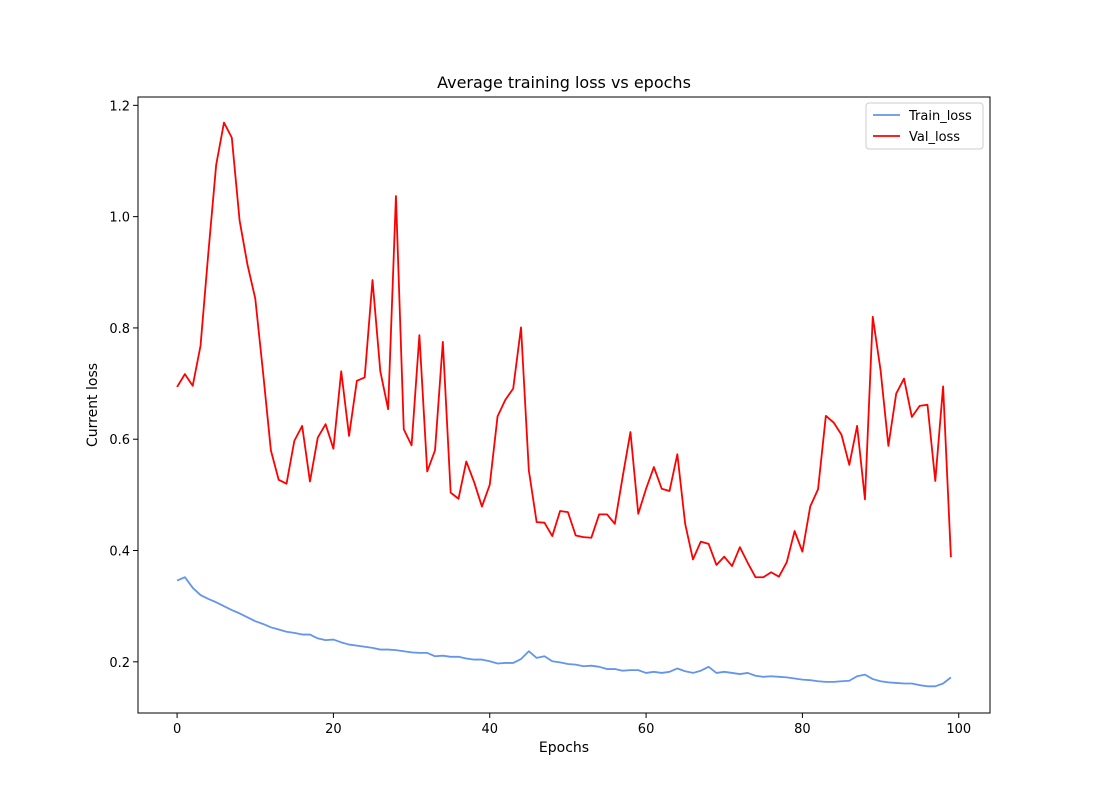 This screenshot has width=1100, height=805. What do you see at coordinates (119, 552) in the screenshot?
I see `y-tick-label: 0.4` at bounding box center [119, 552].